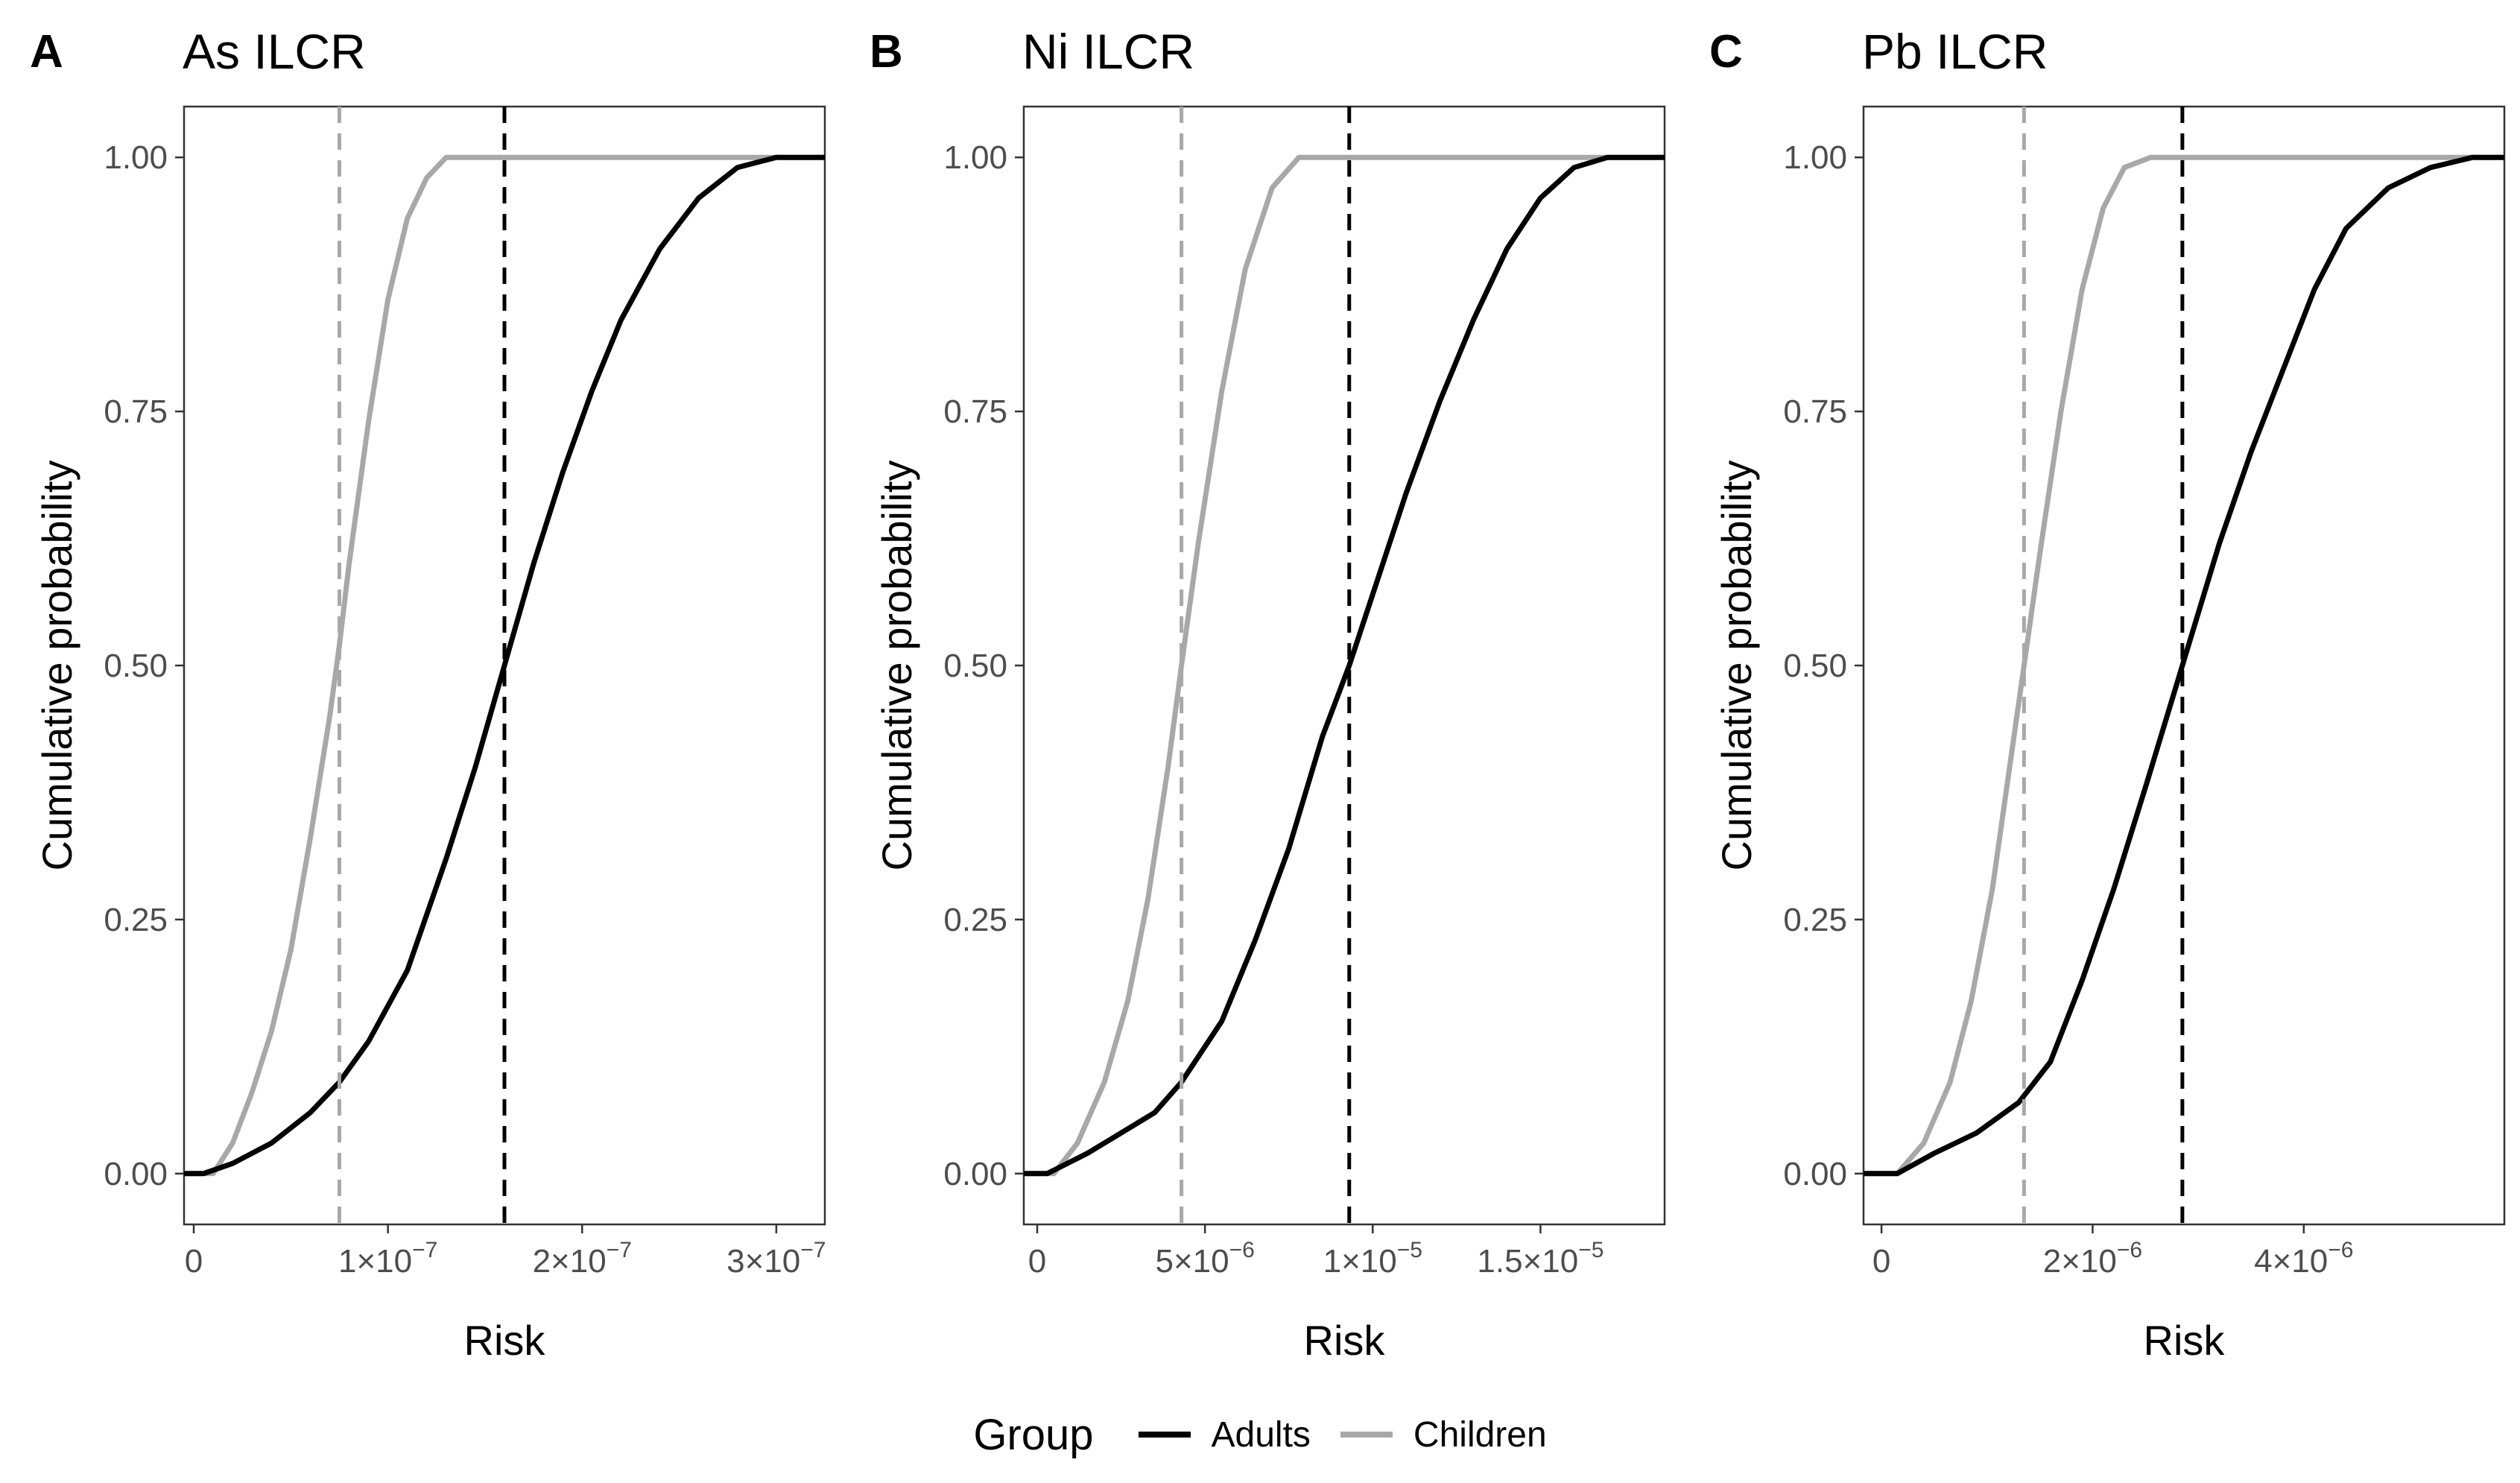 Image resolution: width=2520 pixels, height=1483 pixels. What do you see at coordinates (1033, 1434) in the screenshot?
I see `legend-title: Group` at bounding box center [1033, 1434].